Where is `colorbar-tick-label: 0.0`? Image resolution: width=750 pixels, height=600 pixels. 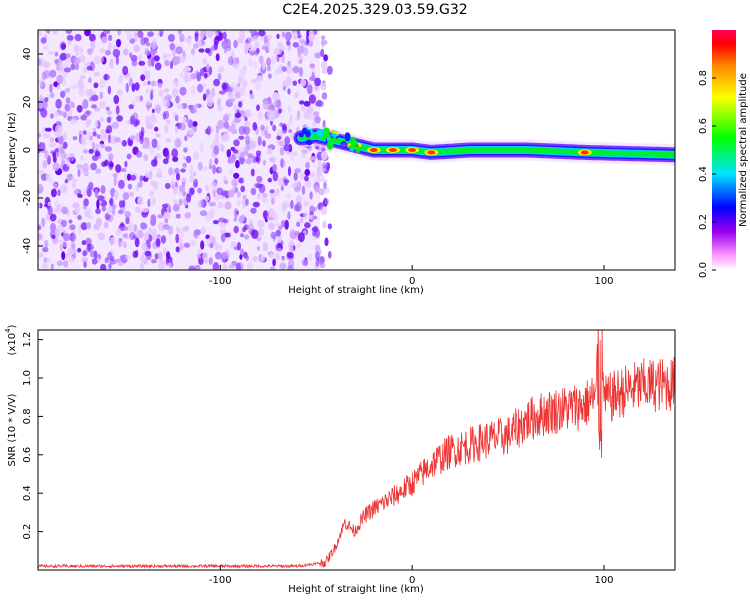 colorbar-tick-label: 0.0 is located at coordinates (703, 270).